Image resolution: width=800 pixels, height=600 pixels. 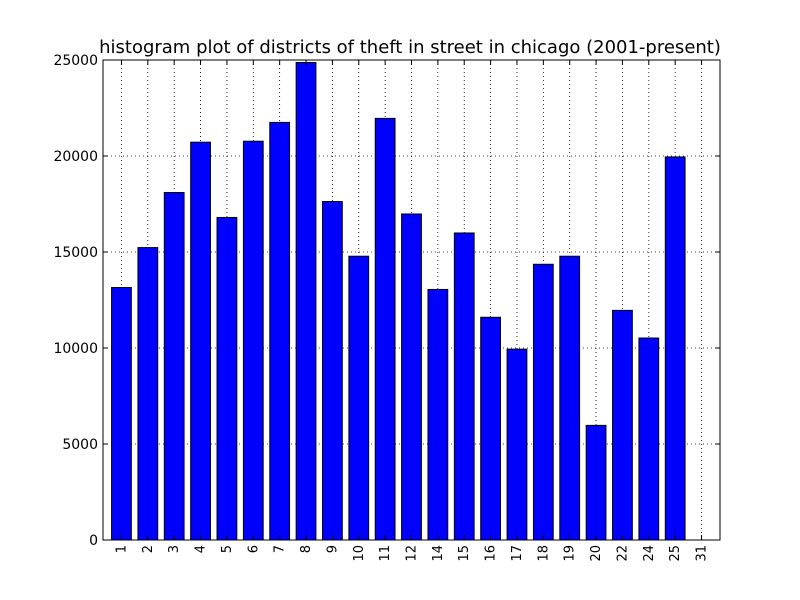 What do you see at coordinates (412, 553) in the screenshot?
I see `x-tick-label: 12` at bounding box center [412, 553].